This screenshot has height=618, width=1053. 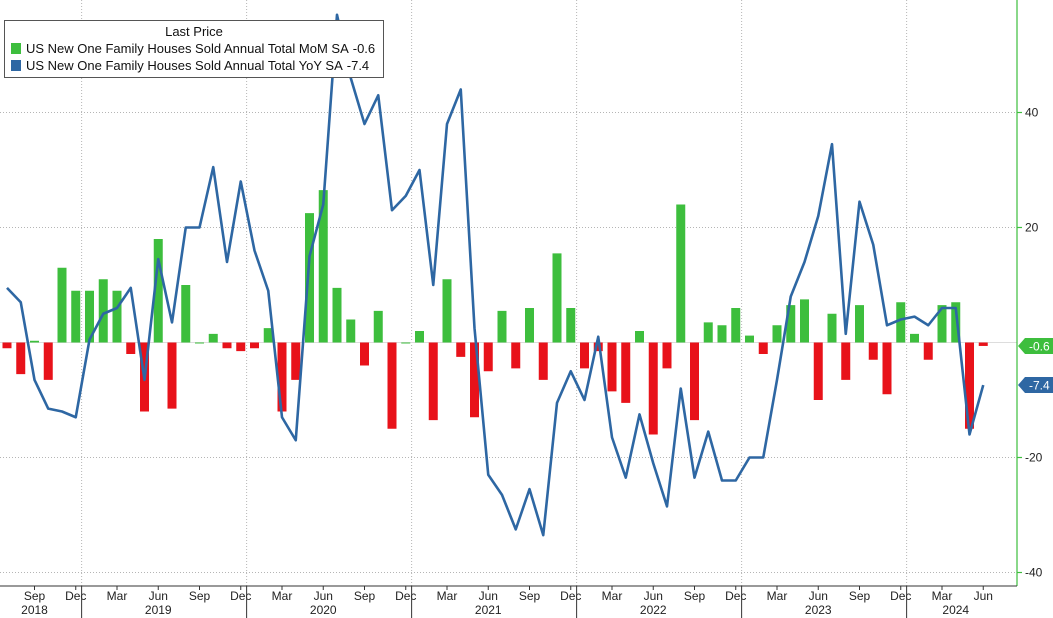 I want to click on x-year-label: 2020, so click(x=323, y=610).